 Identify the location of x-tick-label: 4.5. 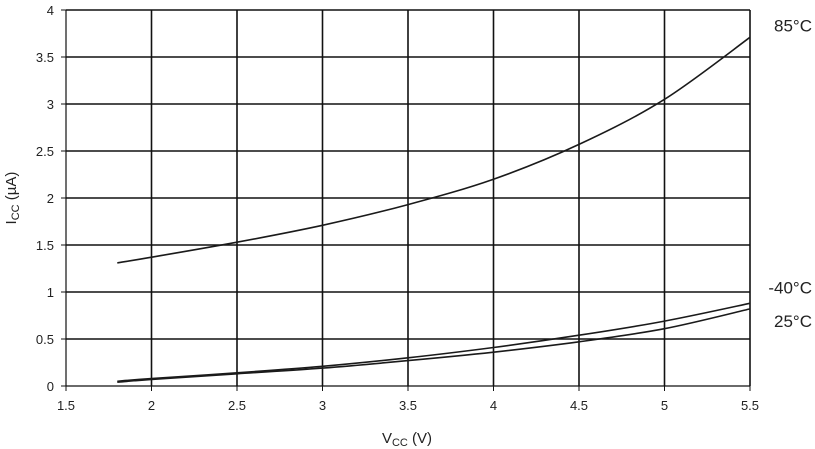
(579, 405).